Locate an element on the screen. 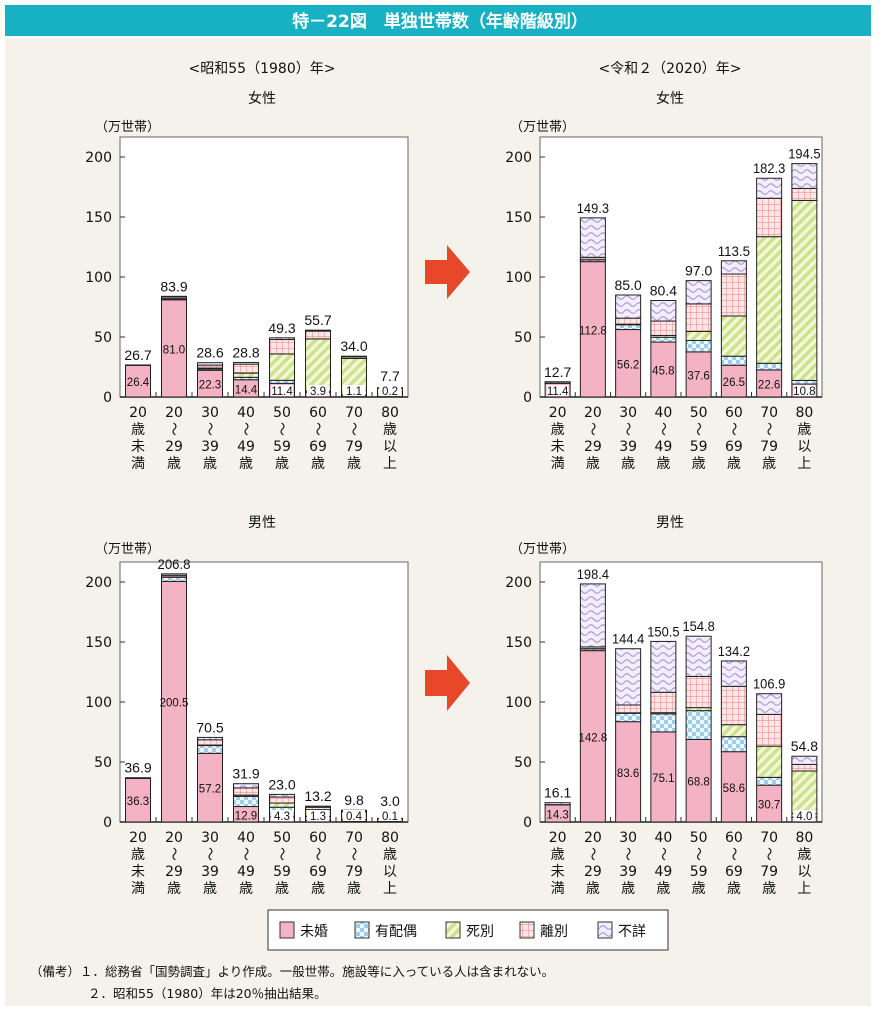  total-value-label: 55.7 is located at coordinates (317, 320).